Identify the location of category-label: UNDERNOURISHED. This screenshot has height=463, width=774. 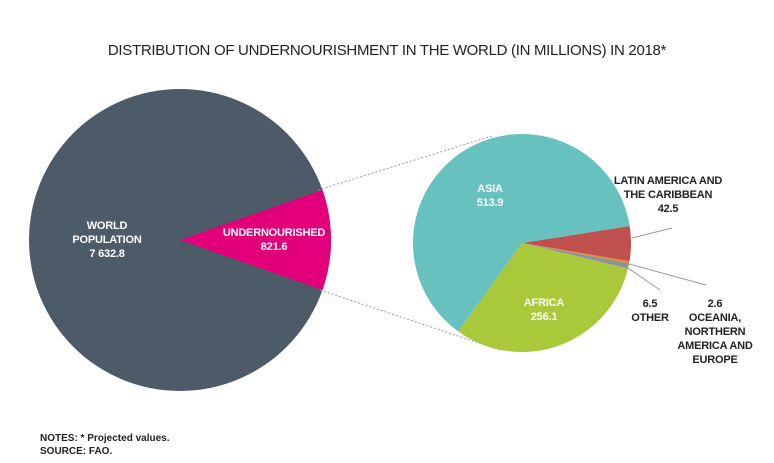
(274, 233).